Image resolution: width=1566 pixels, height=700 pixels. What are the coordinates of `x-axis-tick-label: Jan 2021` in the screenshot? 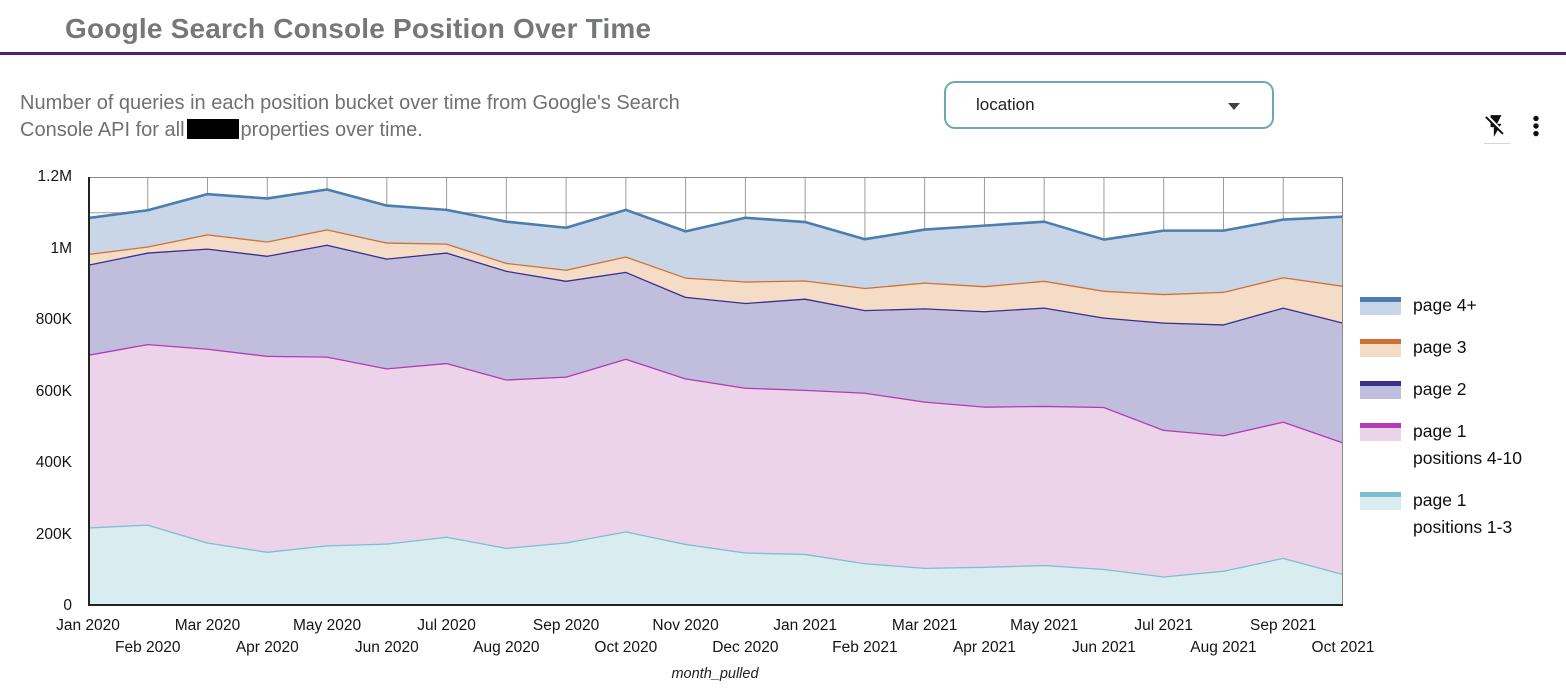 It's located at (805, 625).